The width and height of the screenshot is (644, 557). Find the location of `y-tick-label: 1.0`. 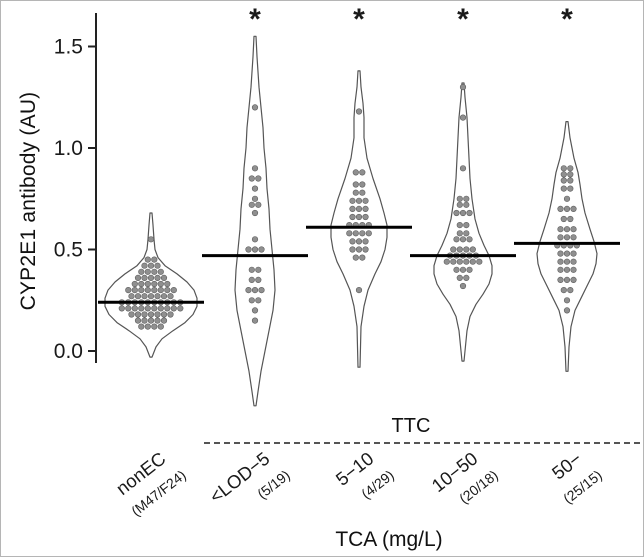

y-tick-label: 1.0 is located at coordinates (68, 148).